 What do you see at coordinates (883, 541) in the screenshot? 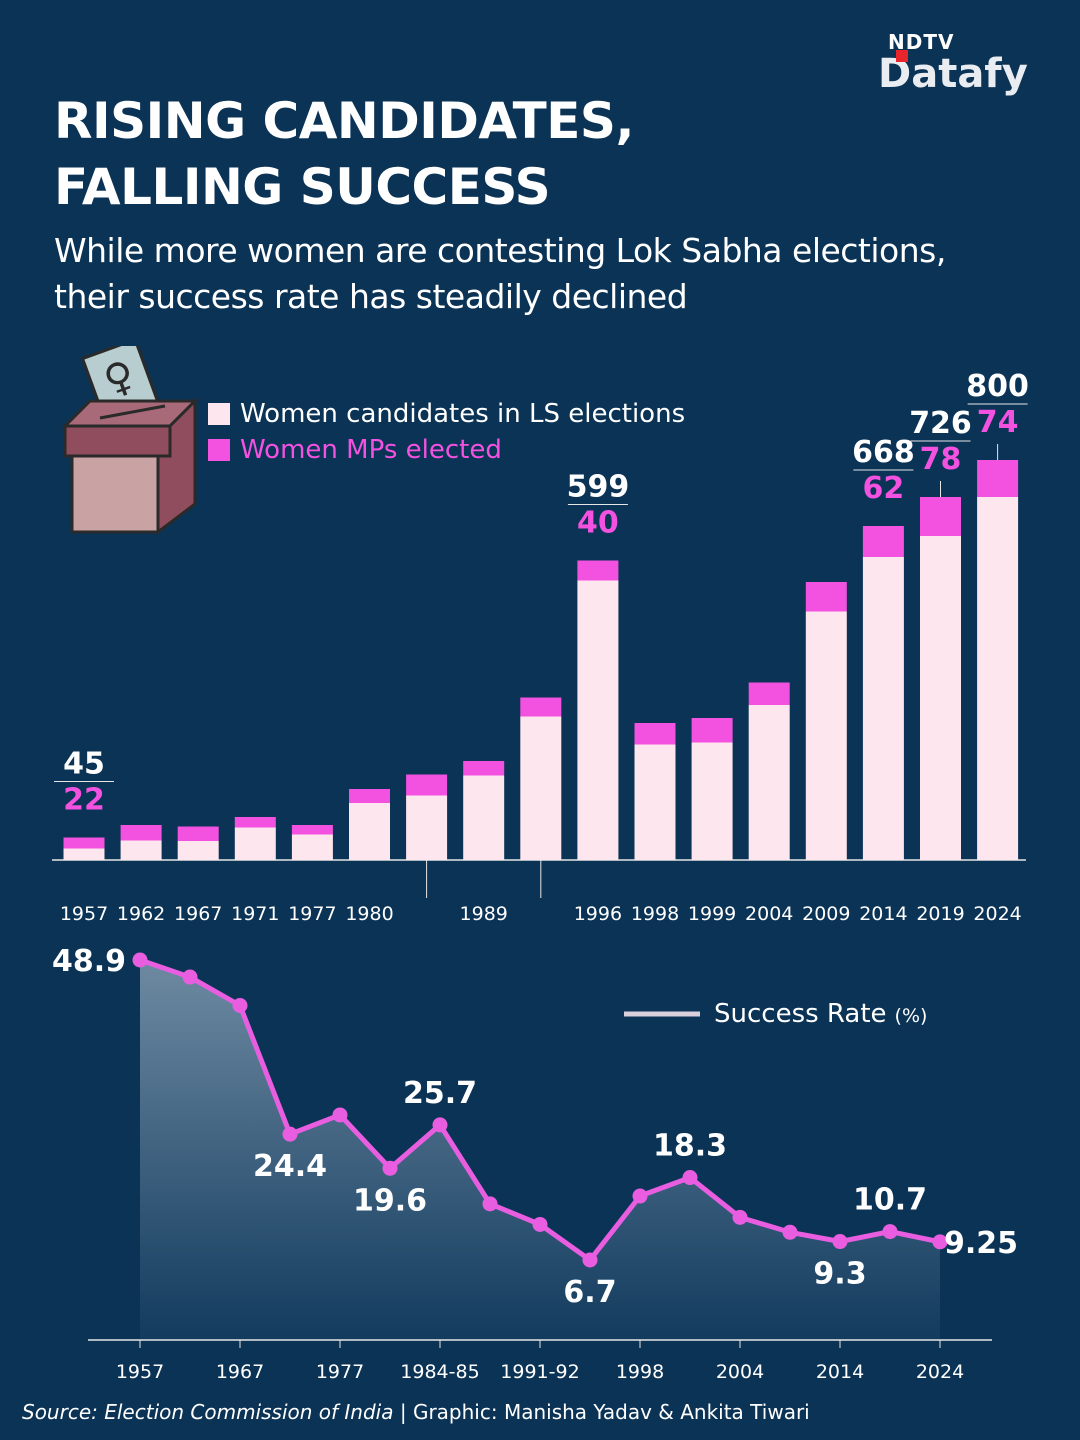
I see `bar-elected-2014` at bounding box center [883, 541].